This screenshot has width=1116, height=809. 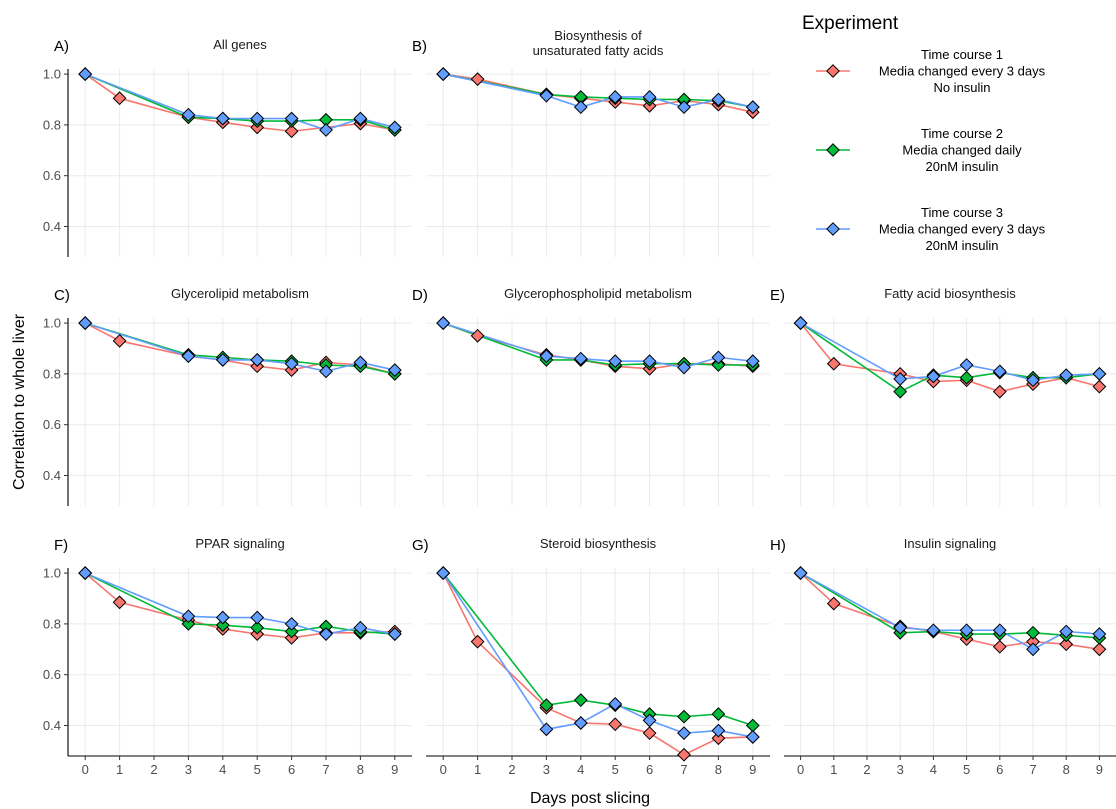 I want to click on x-tick-label: 1, so click(x=119, y=769).